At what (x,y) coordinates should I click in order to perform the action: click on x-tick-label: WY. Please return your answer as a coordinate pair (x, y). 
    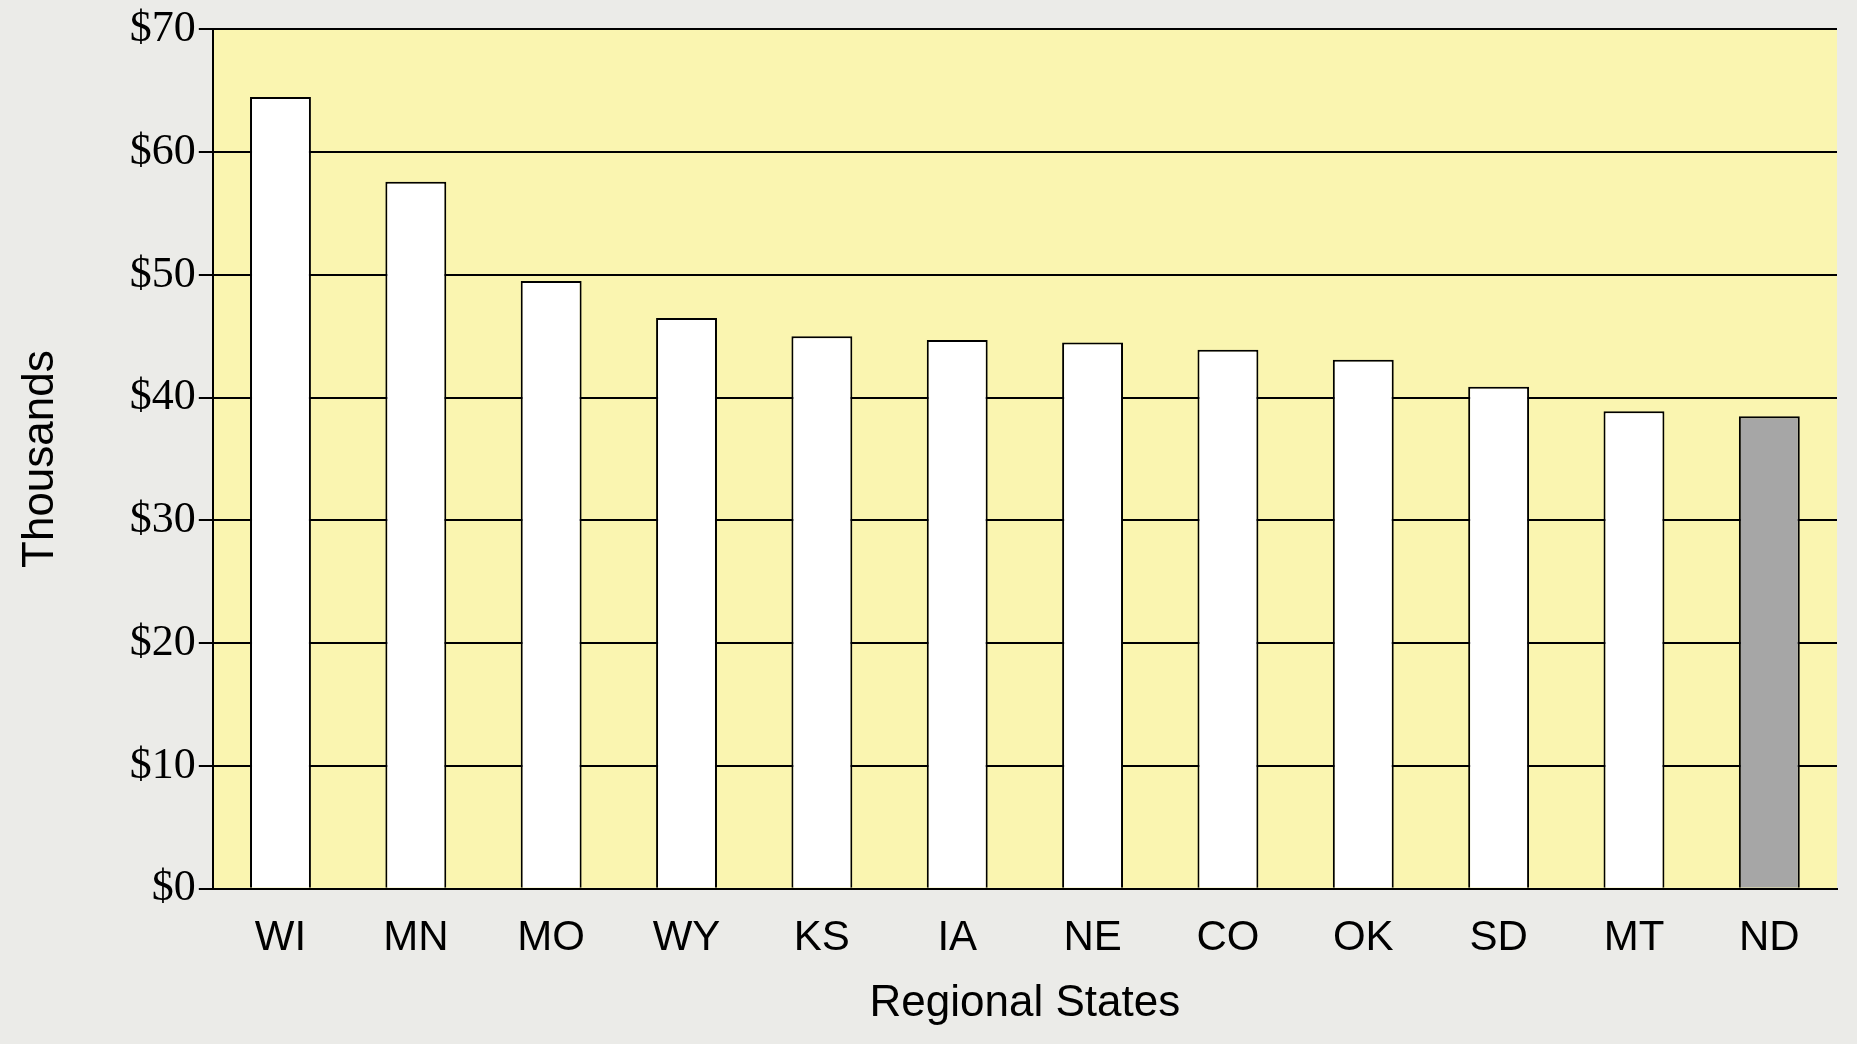
    Looking at the image, I should click on (686, 935).